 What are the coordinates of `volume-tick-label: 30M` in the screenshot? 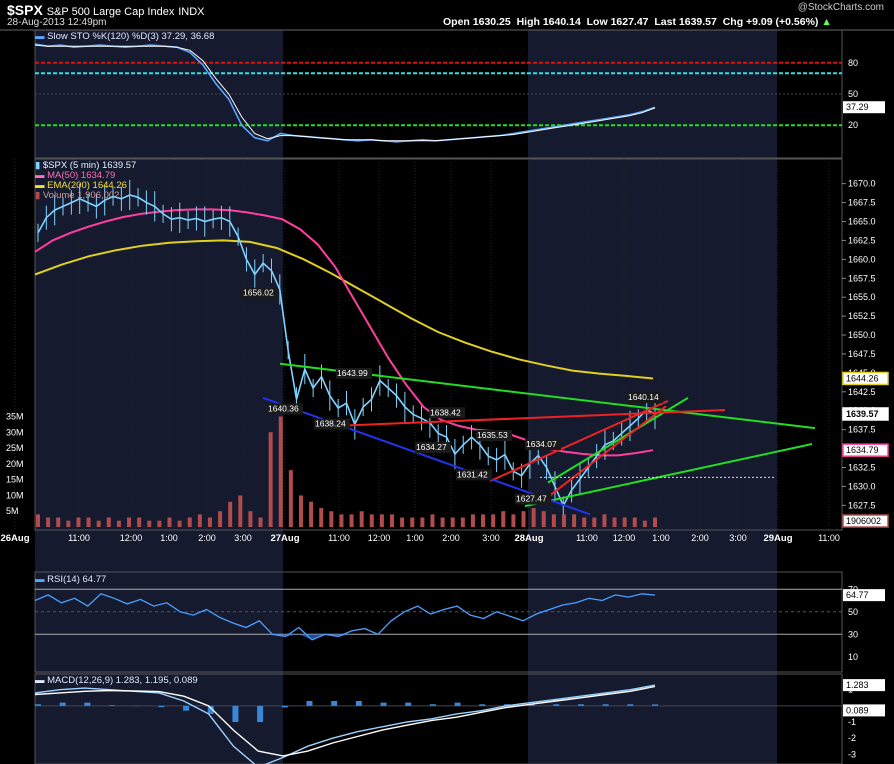 It's located at (15, 432).